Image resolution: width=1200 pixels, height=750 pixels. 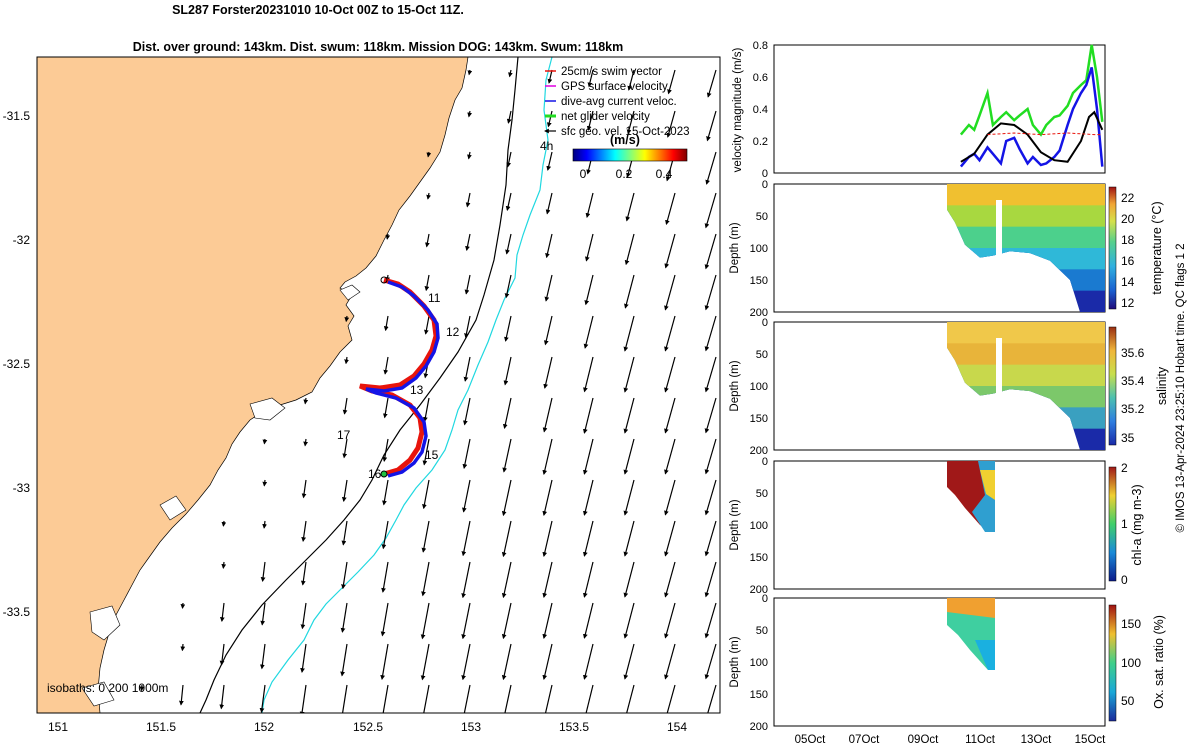 What do you see at coordinates (950, 740) in the screenshot?
I see `time-x-ticks: 05Oct 07Oct 09Oct 11Oct 13Oct 15Oct` at bounding box center [950, 740].